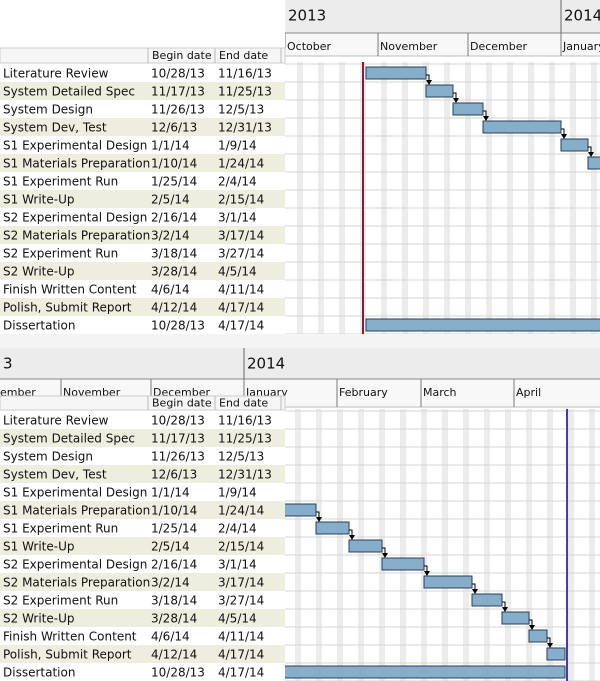  I want to click on year-label: 3, so click(8, 364).